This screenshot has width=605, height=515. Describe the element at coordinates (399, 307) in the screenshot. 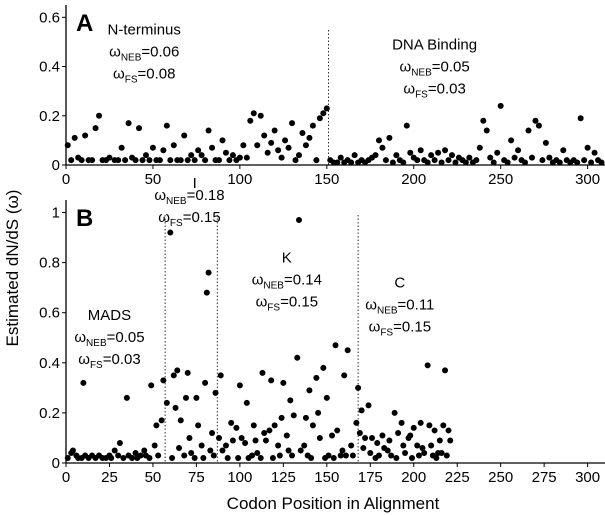

I see `omega-neb-label: ωNEB=0.11` at that location.